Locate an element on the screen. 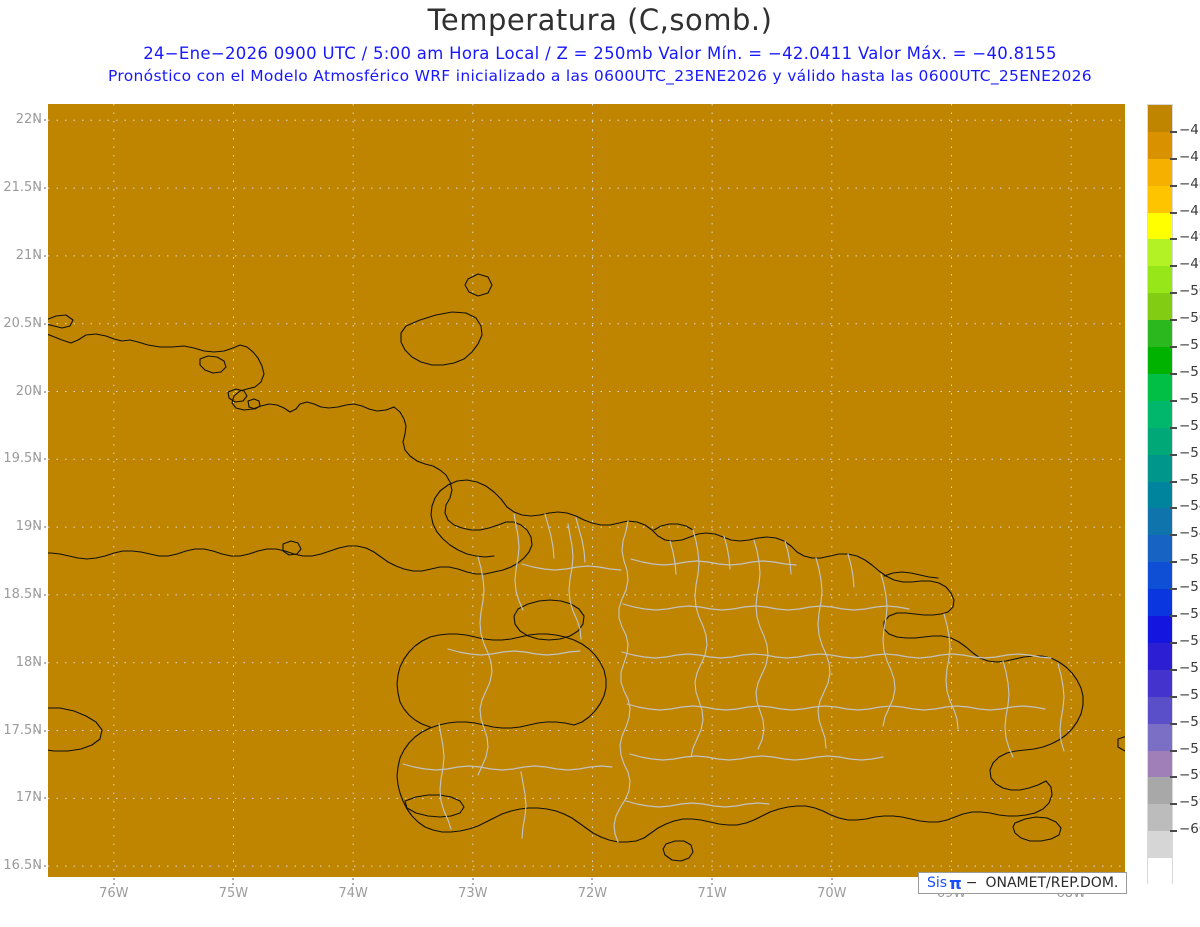 The image size is (1200, 927). y-axis-tick-label: 19.5N is located at coordinates (22, 459).